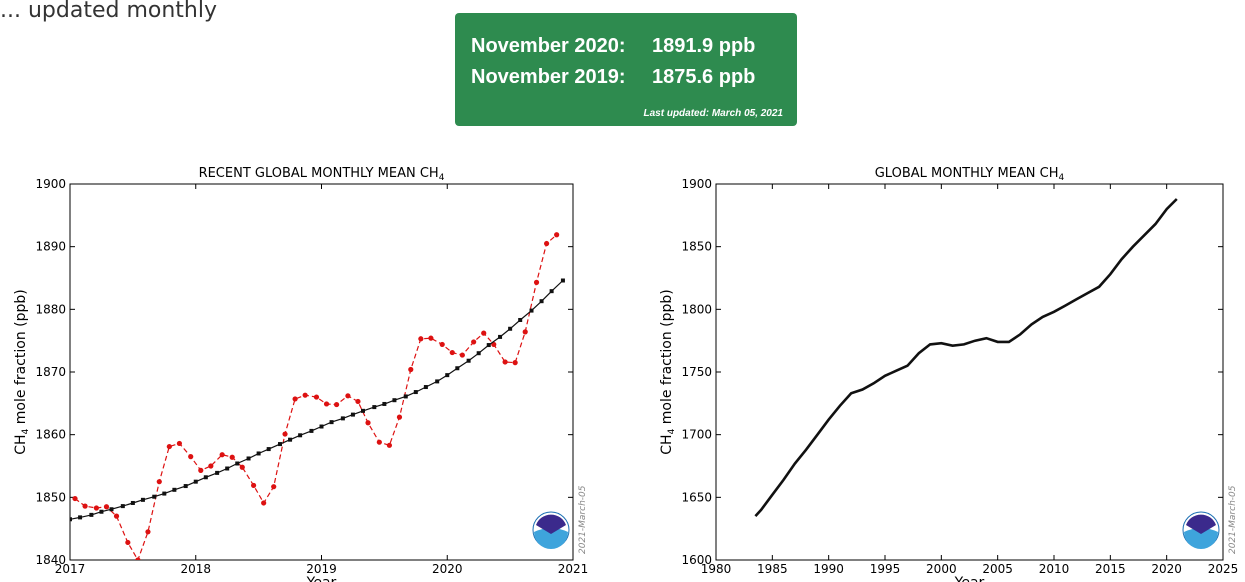 This screenshot has height=582, width=1245. I want to click on noaa-logo-bird, so click(551, 524).